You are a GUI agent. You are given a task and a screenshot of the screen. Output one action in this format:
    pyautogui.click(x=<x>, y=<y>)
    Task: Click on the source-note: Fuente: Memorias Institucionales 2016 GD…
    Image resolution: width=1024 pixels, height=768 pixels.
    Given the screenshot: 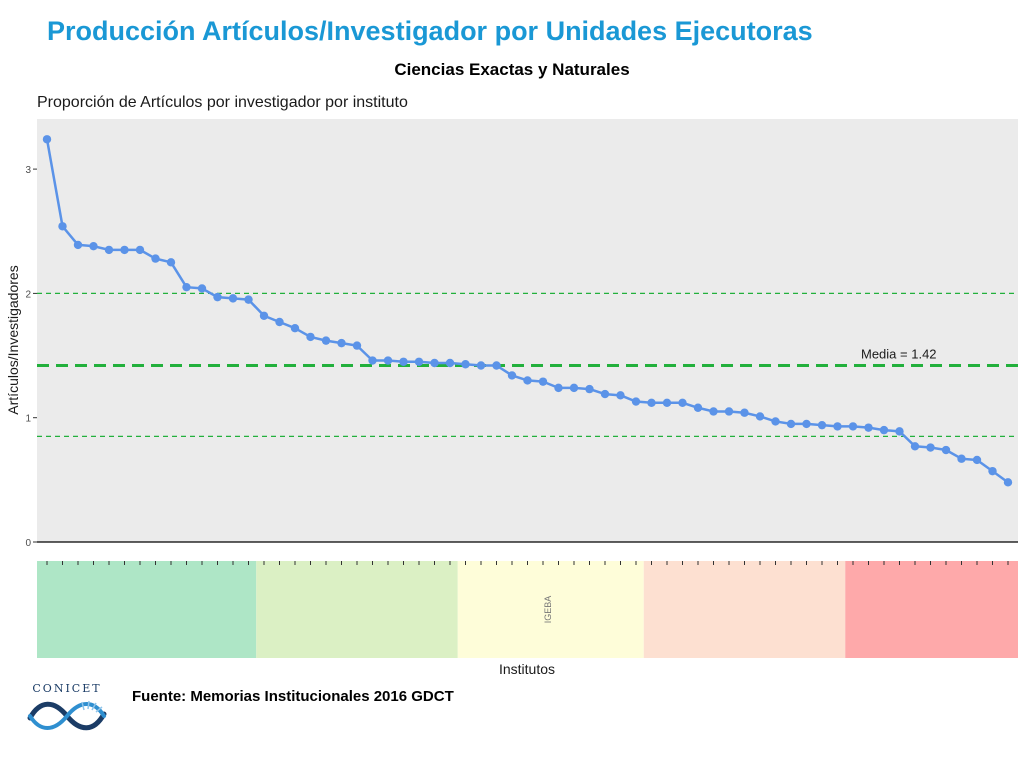 What is the action you would take?
    pyautogui.click(x=293, y=696)
    